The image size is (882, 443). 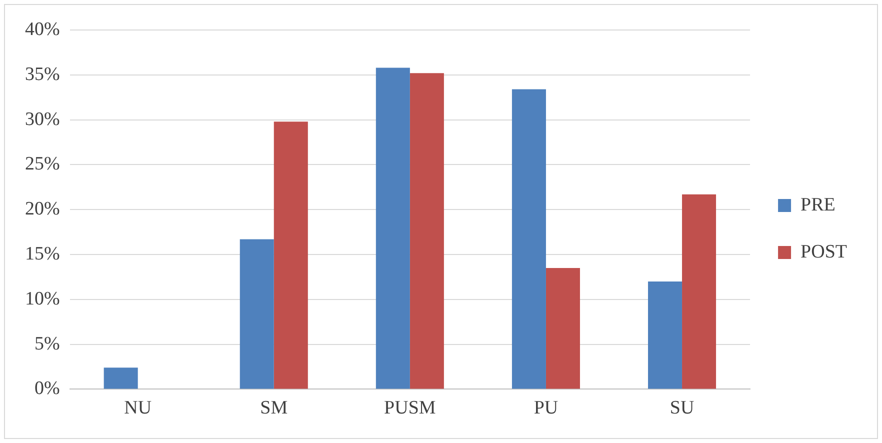 What do you see at coordinates (42, 209) in the screenshot?
I see `y-tick-label: 20%` at bounding box center [42, 209].